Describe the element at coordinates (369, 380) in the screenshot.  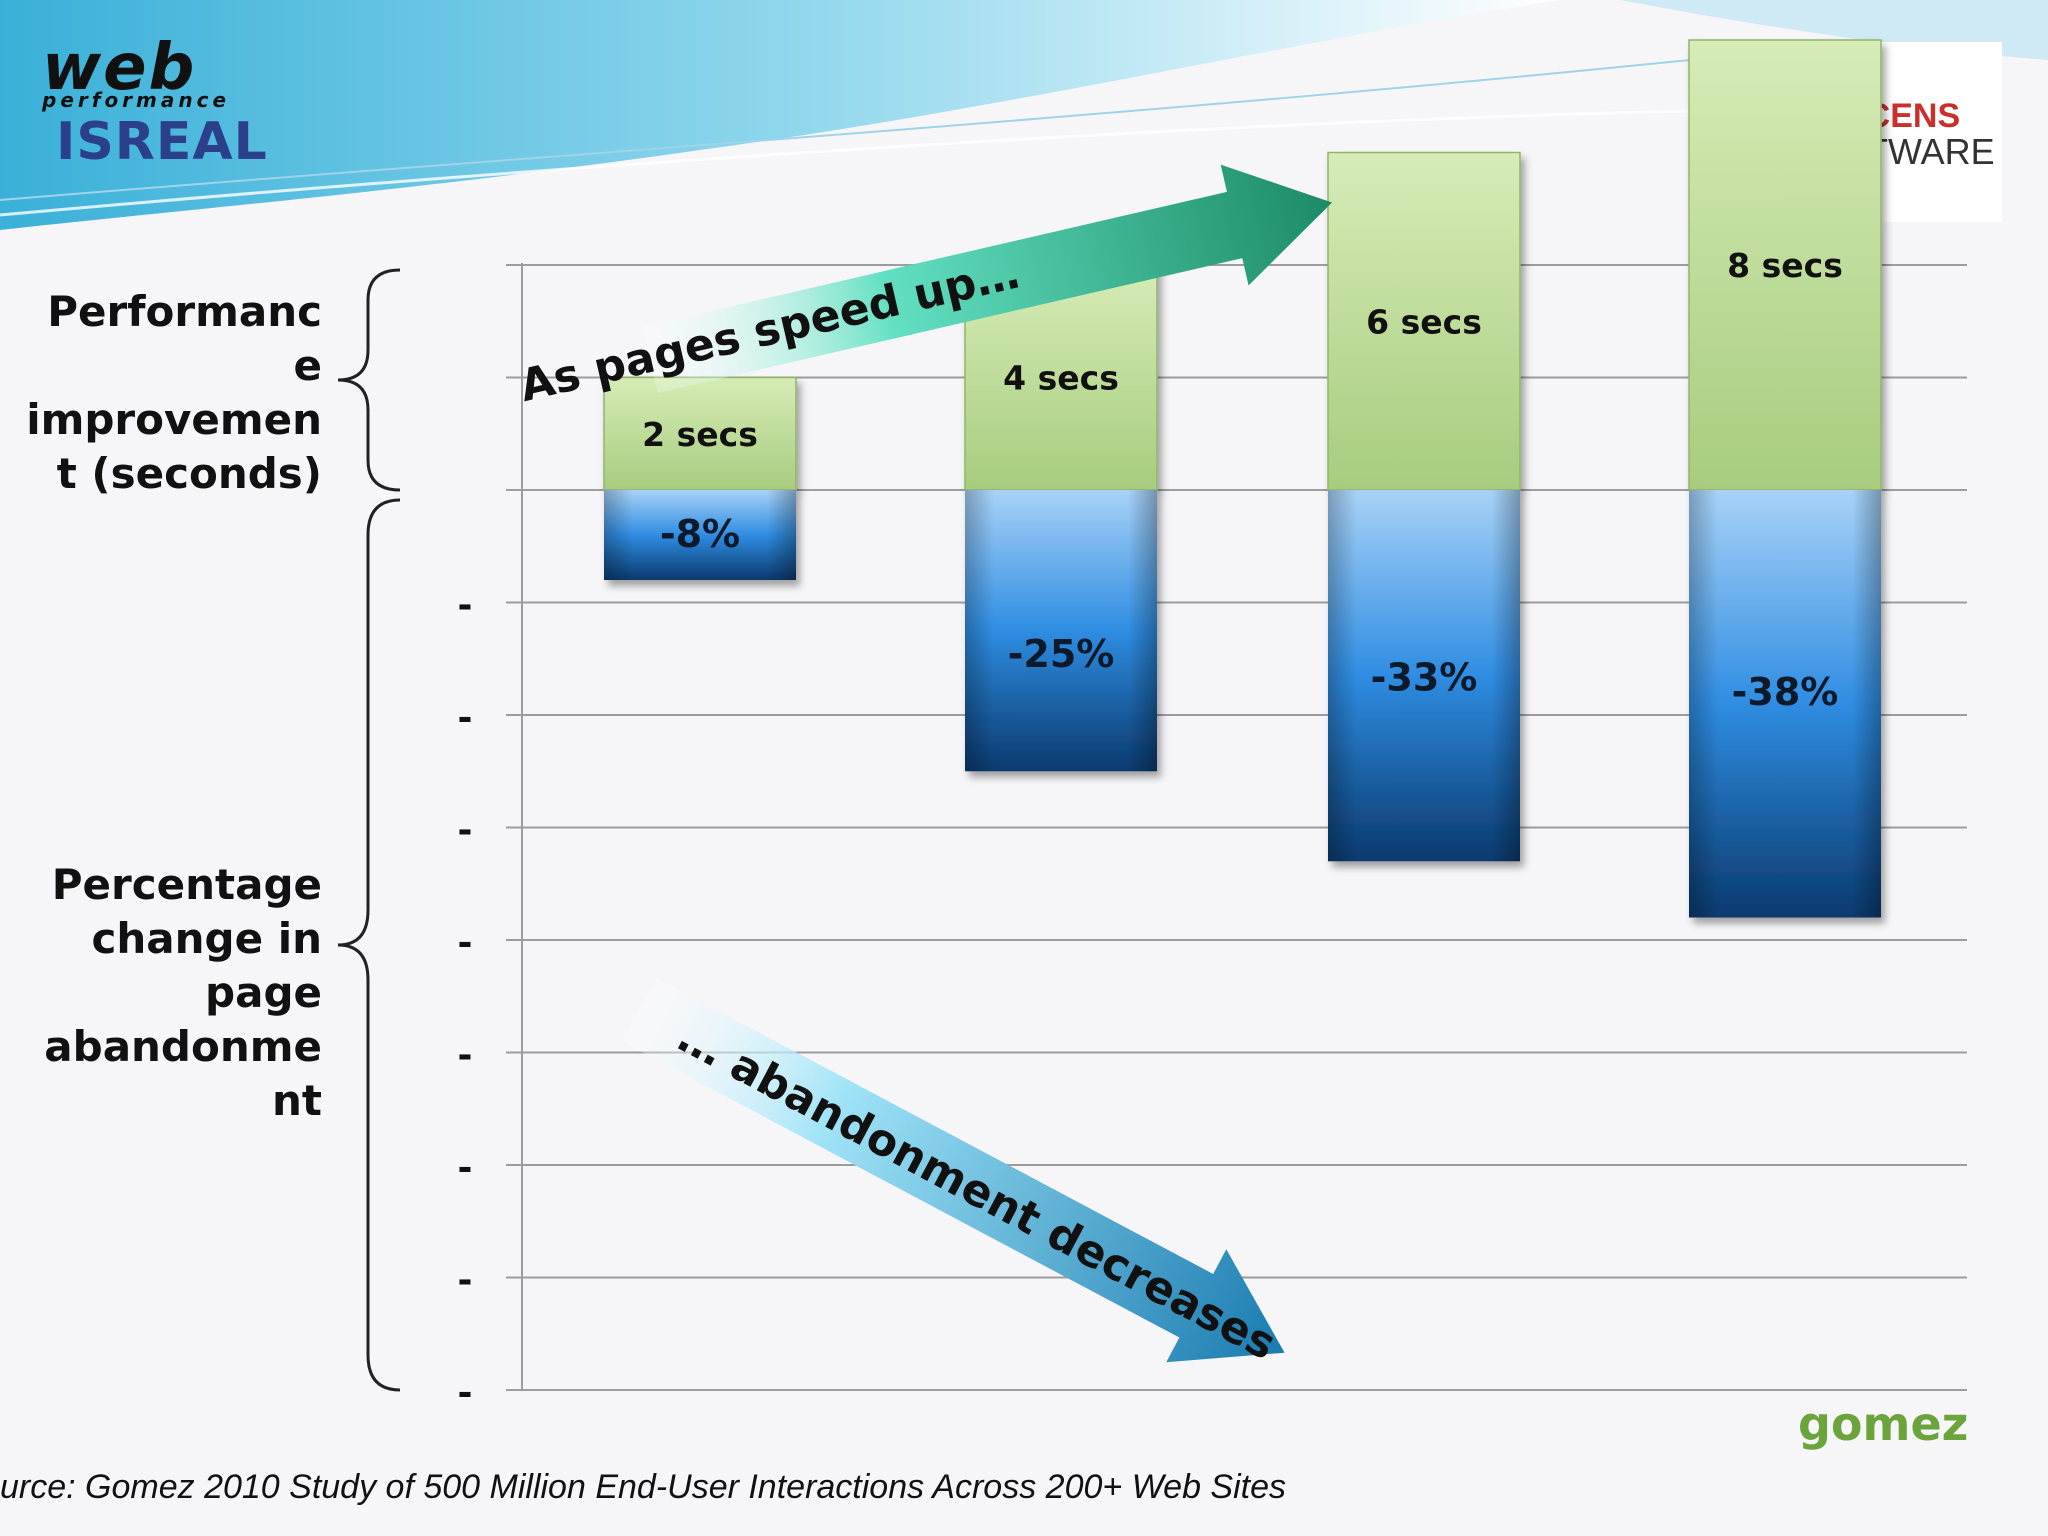
I see `bracket-top` at that location.